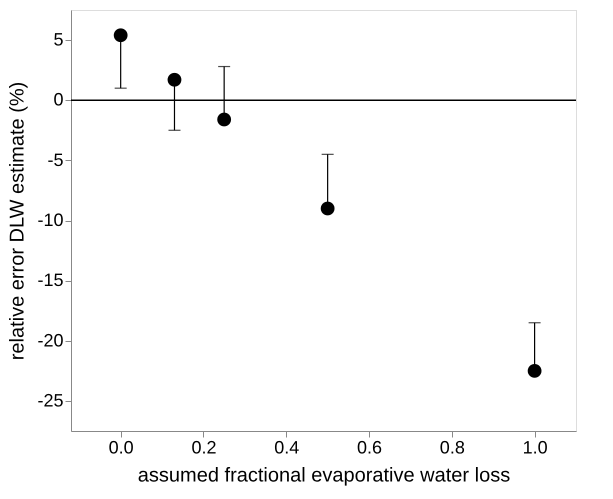 This screenshot has width=613, height=499. What do you see at coordinates (55, 160) in the screenshot?
I see `y-tick-label: -5` at bounding box center [55, 160].